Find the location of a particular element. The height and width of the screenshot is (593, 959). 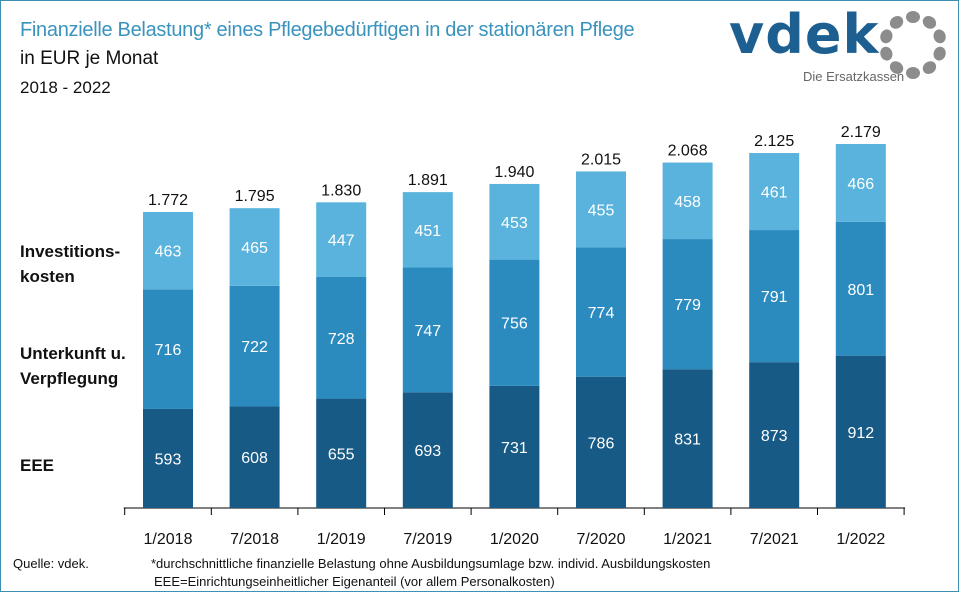

bar-value-label: 831 is located at coordinates (687, 440).